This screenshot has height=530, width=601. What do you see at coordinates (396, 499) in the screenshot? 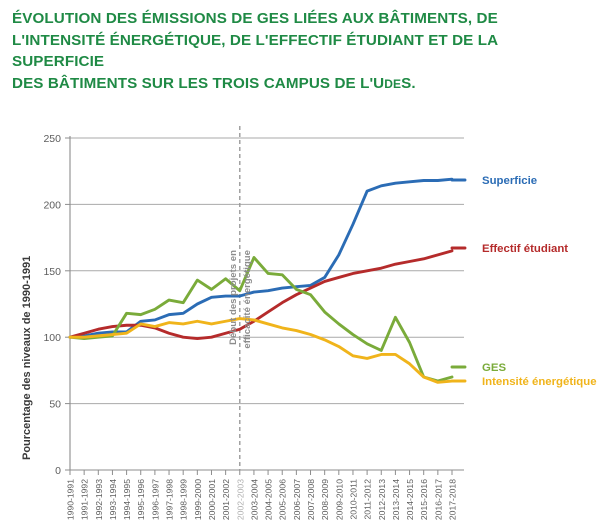
I see `x-tick-label: 2013-2014` at bounding box center [396, 499].